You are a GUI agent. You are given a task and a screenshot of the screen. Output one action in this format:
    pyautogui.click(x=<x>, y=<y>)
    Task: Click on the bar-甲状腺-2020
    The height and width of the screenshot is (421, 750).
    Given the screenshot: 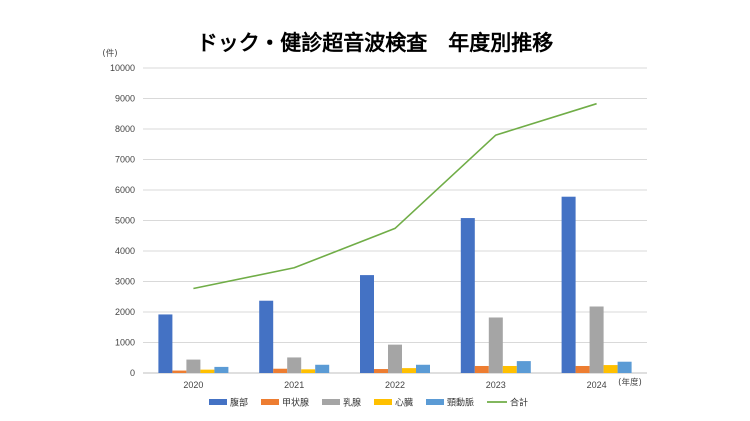 What is the action you would take?
    pyautogui.click(x=179, y=371)
    